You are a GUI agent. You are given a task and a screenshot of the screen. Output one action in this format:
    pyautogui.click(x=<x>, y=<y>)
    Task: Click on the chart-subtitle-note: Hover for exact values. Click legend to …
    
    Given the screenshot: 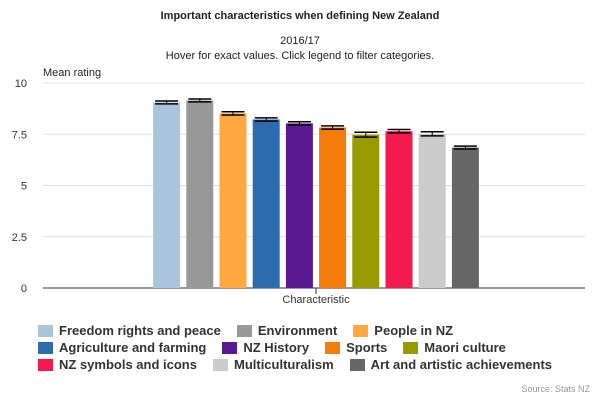 What is the action you would take?
    pyautogui.click(x=300, y=56)
    